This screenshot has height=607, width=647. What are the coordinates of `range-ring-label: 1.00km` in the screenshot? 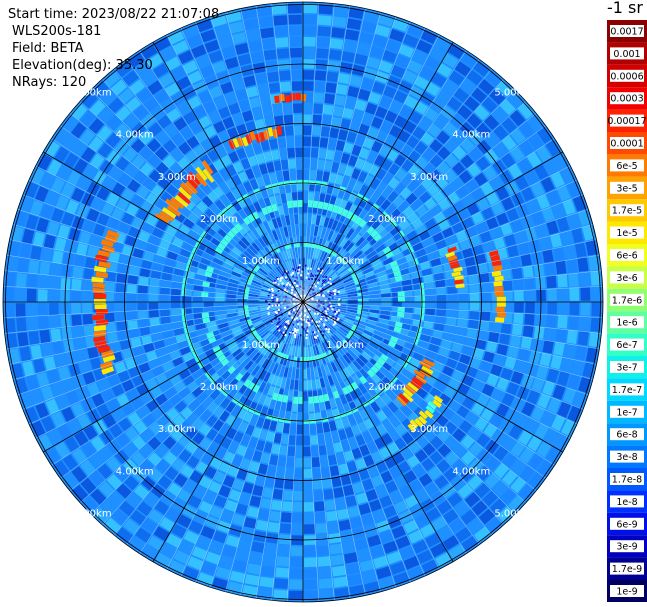 It's located at (261, 345).